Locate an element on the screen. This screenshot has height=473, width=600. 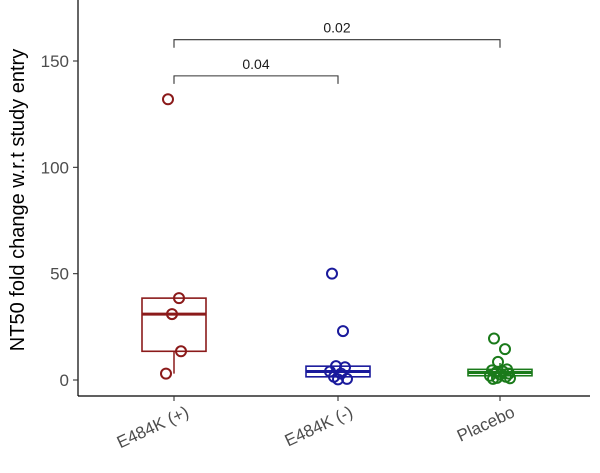
y-tick-label: 100 is located at coordinates (55, 167).